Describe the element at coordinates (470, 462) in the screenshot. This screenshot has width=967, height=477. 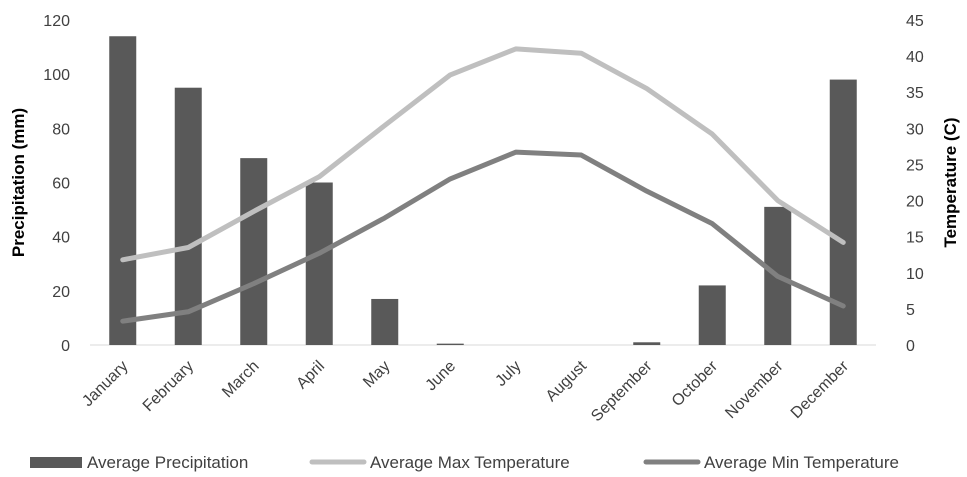
I see `legend-max-temperature-label: Average Max Temperature` at that location.